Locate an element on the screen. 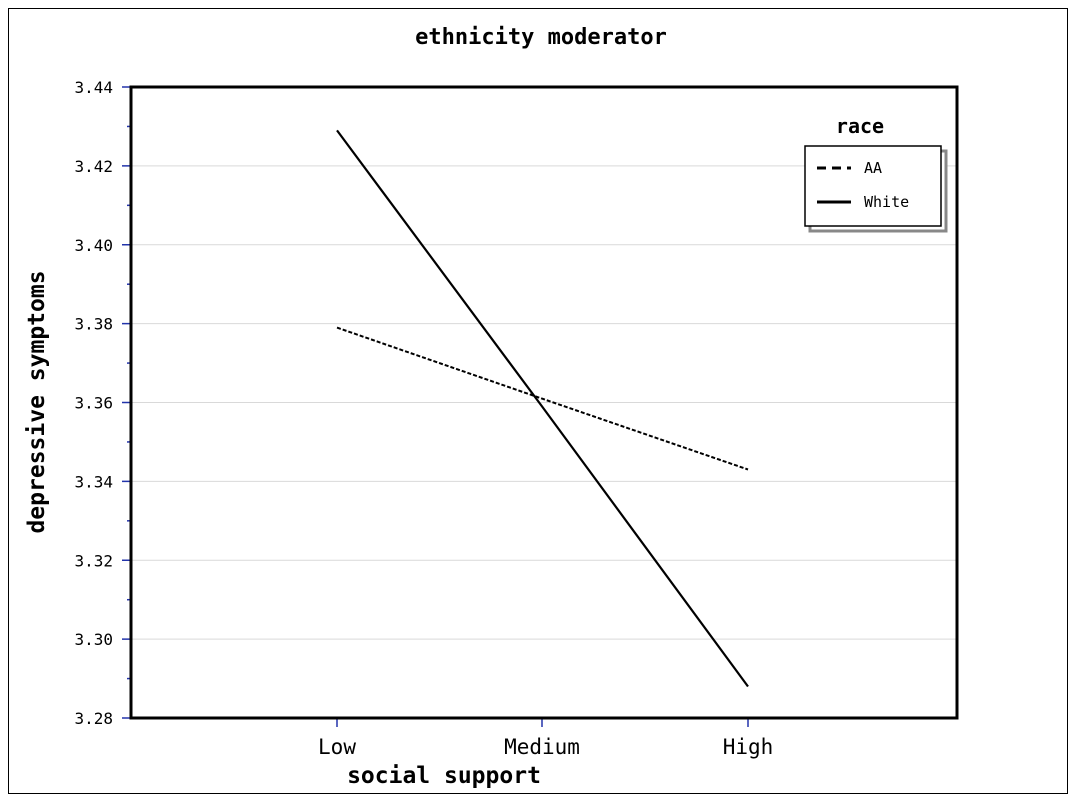 The image size is (1076, 802). x-axis-label: social support is located at coordinates (444, 776).